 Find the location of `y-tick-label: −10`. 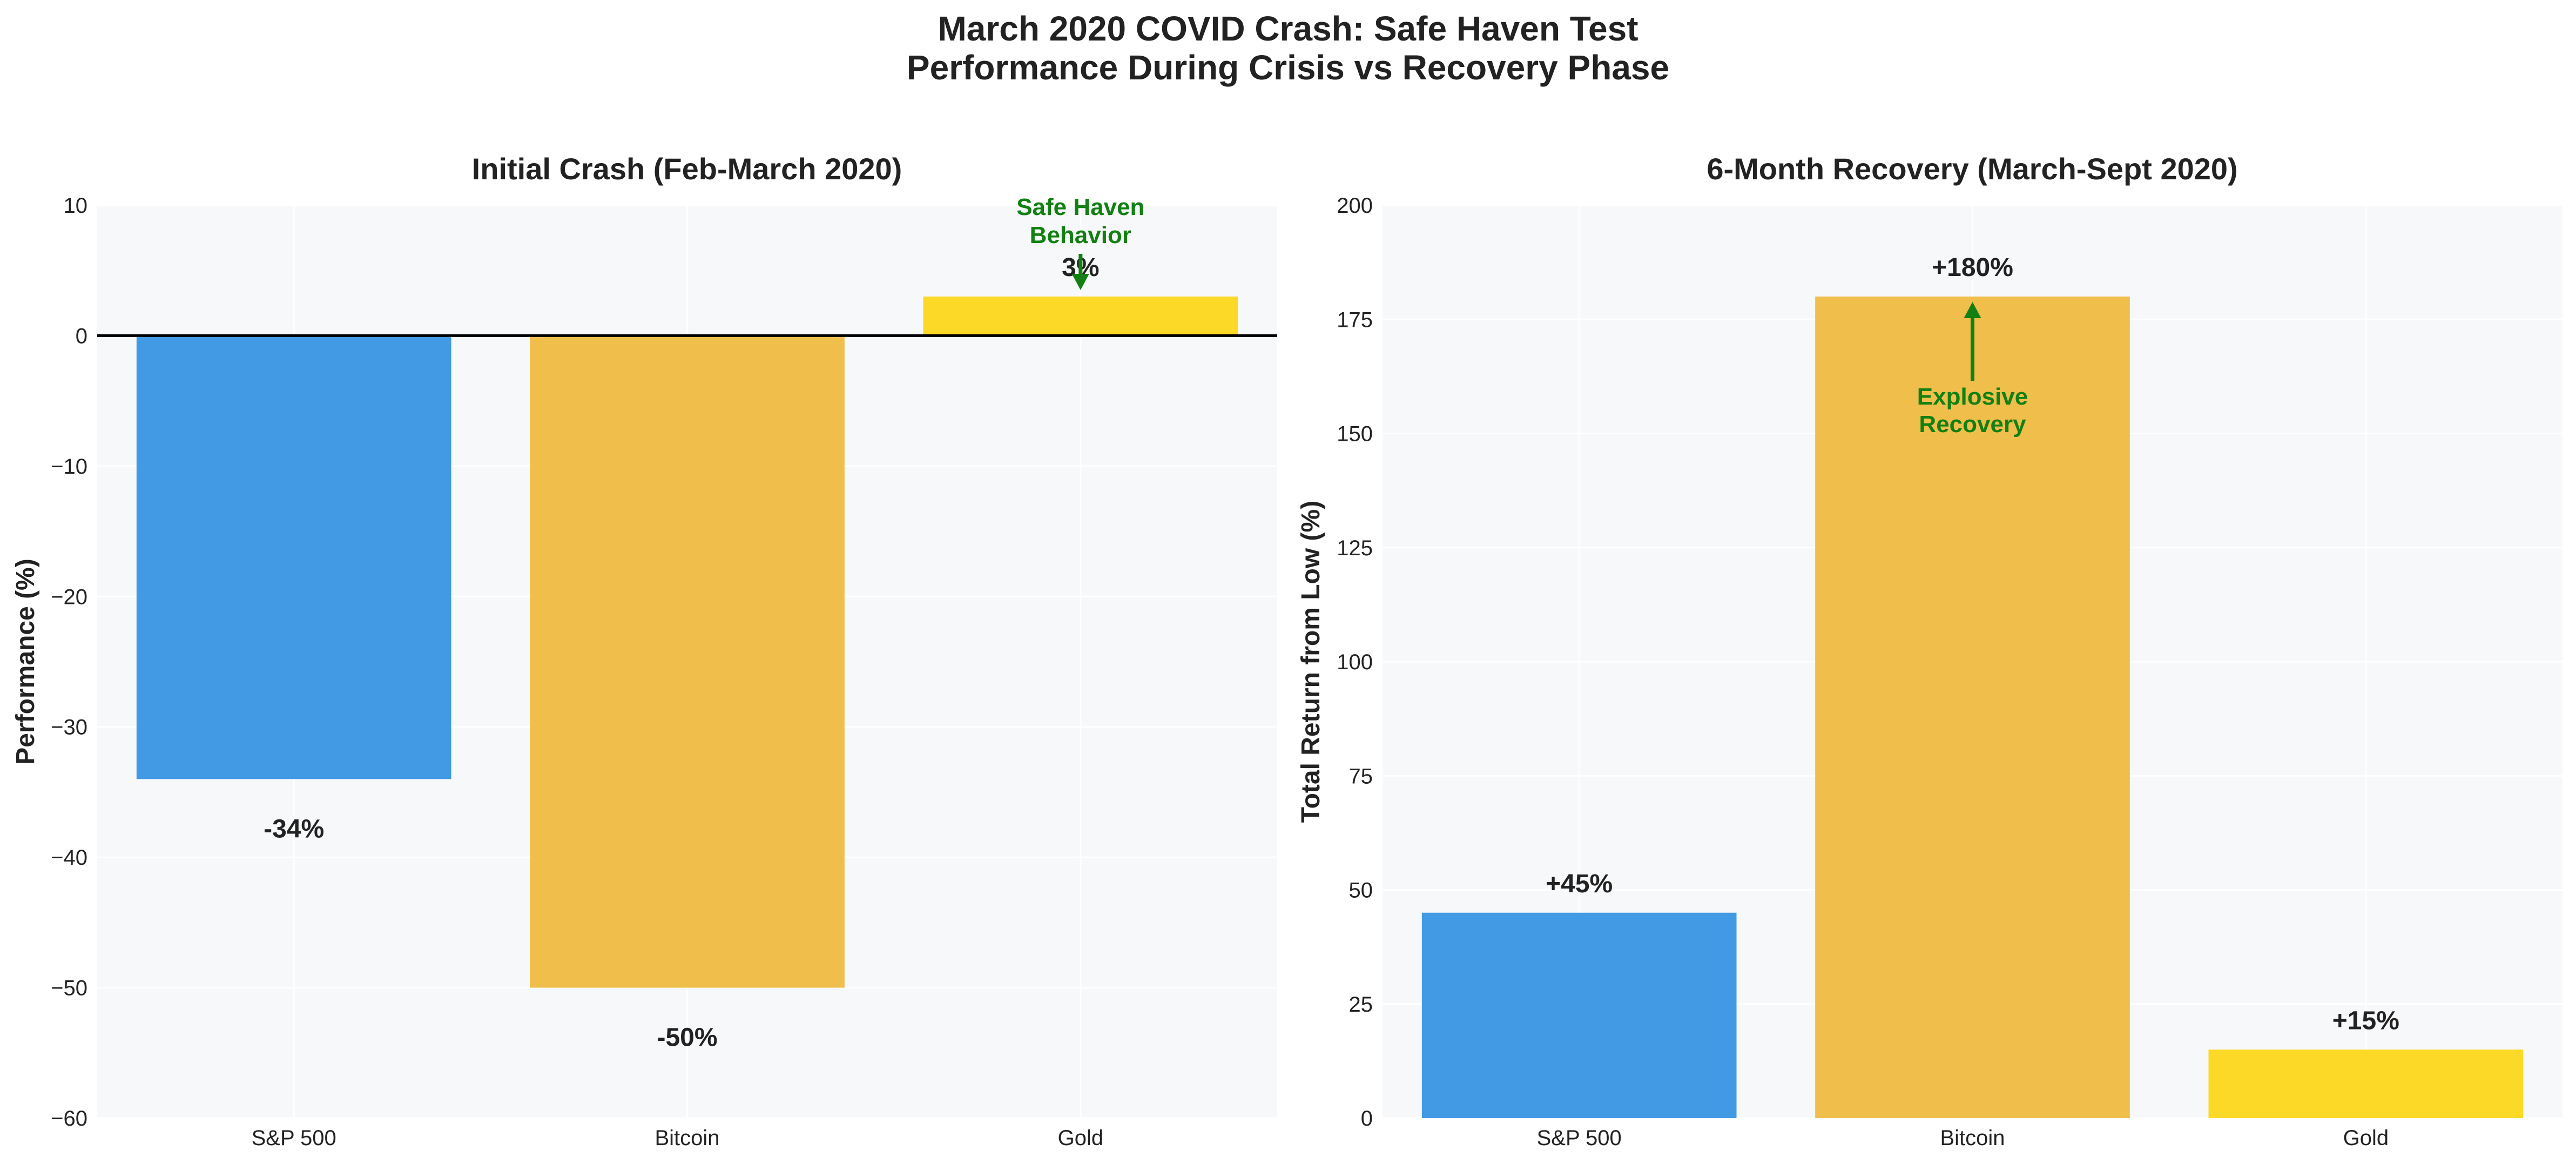

y-tick-label: −10 is located at coordinates (69, 467).